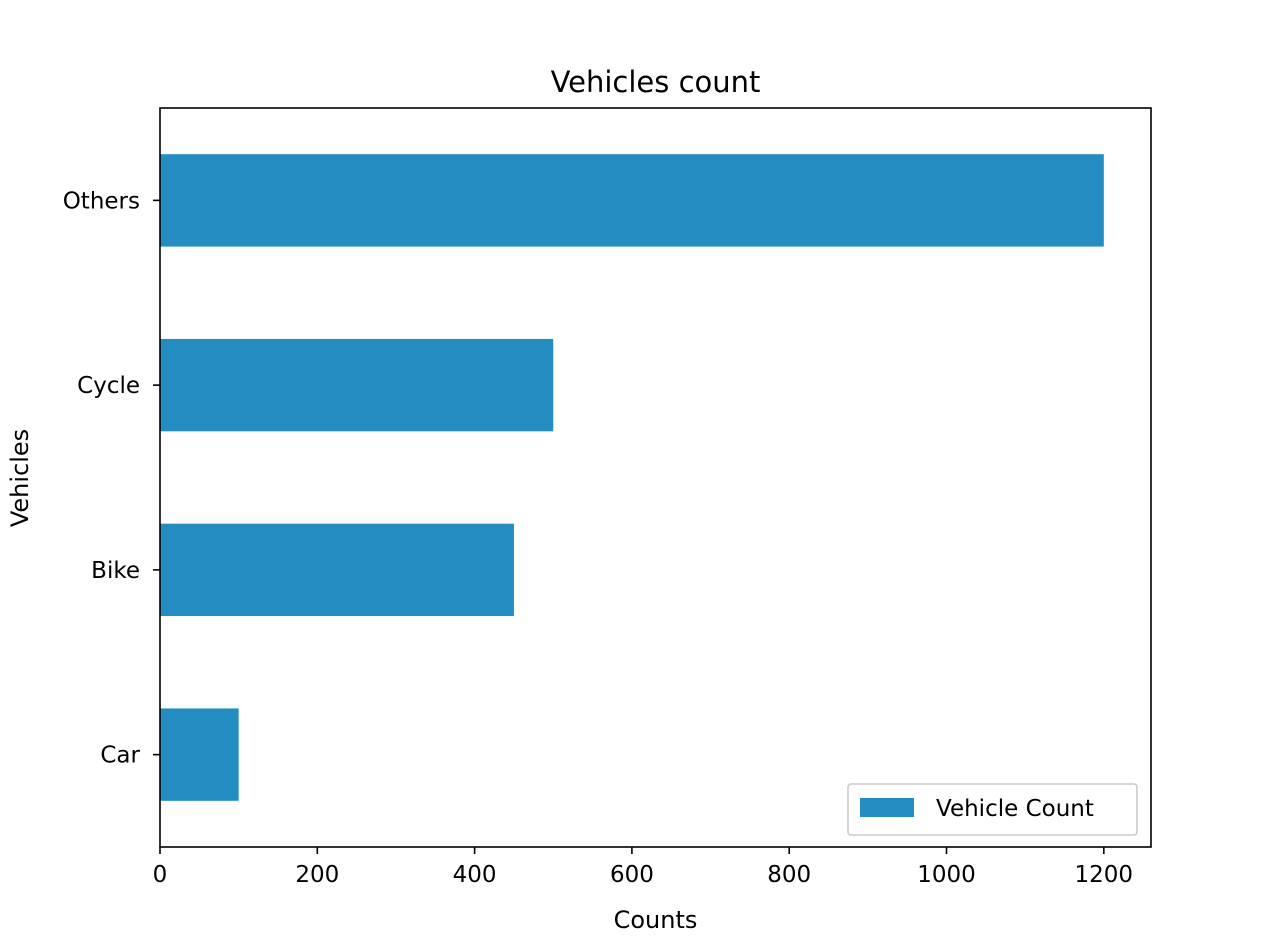  I want to click on legend-box, so click(992, 809).